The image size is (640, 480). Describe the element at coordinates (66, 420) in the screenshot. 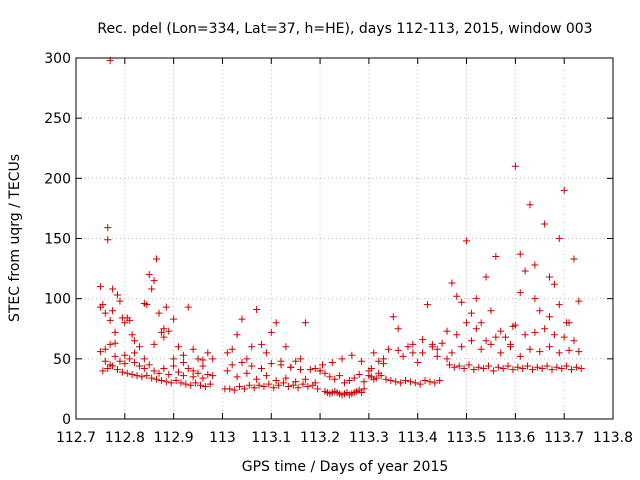

I see `y-tick-label: 0` at that location.